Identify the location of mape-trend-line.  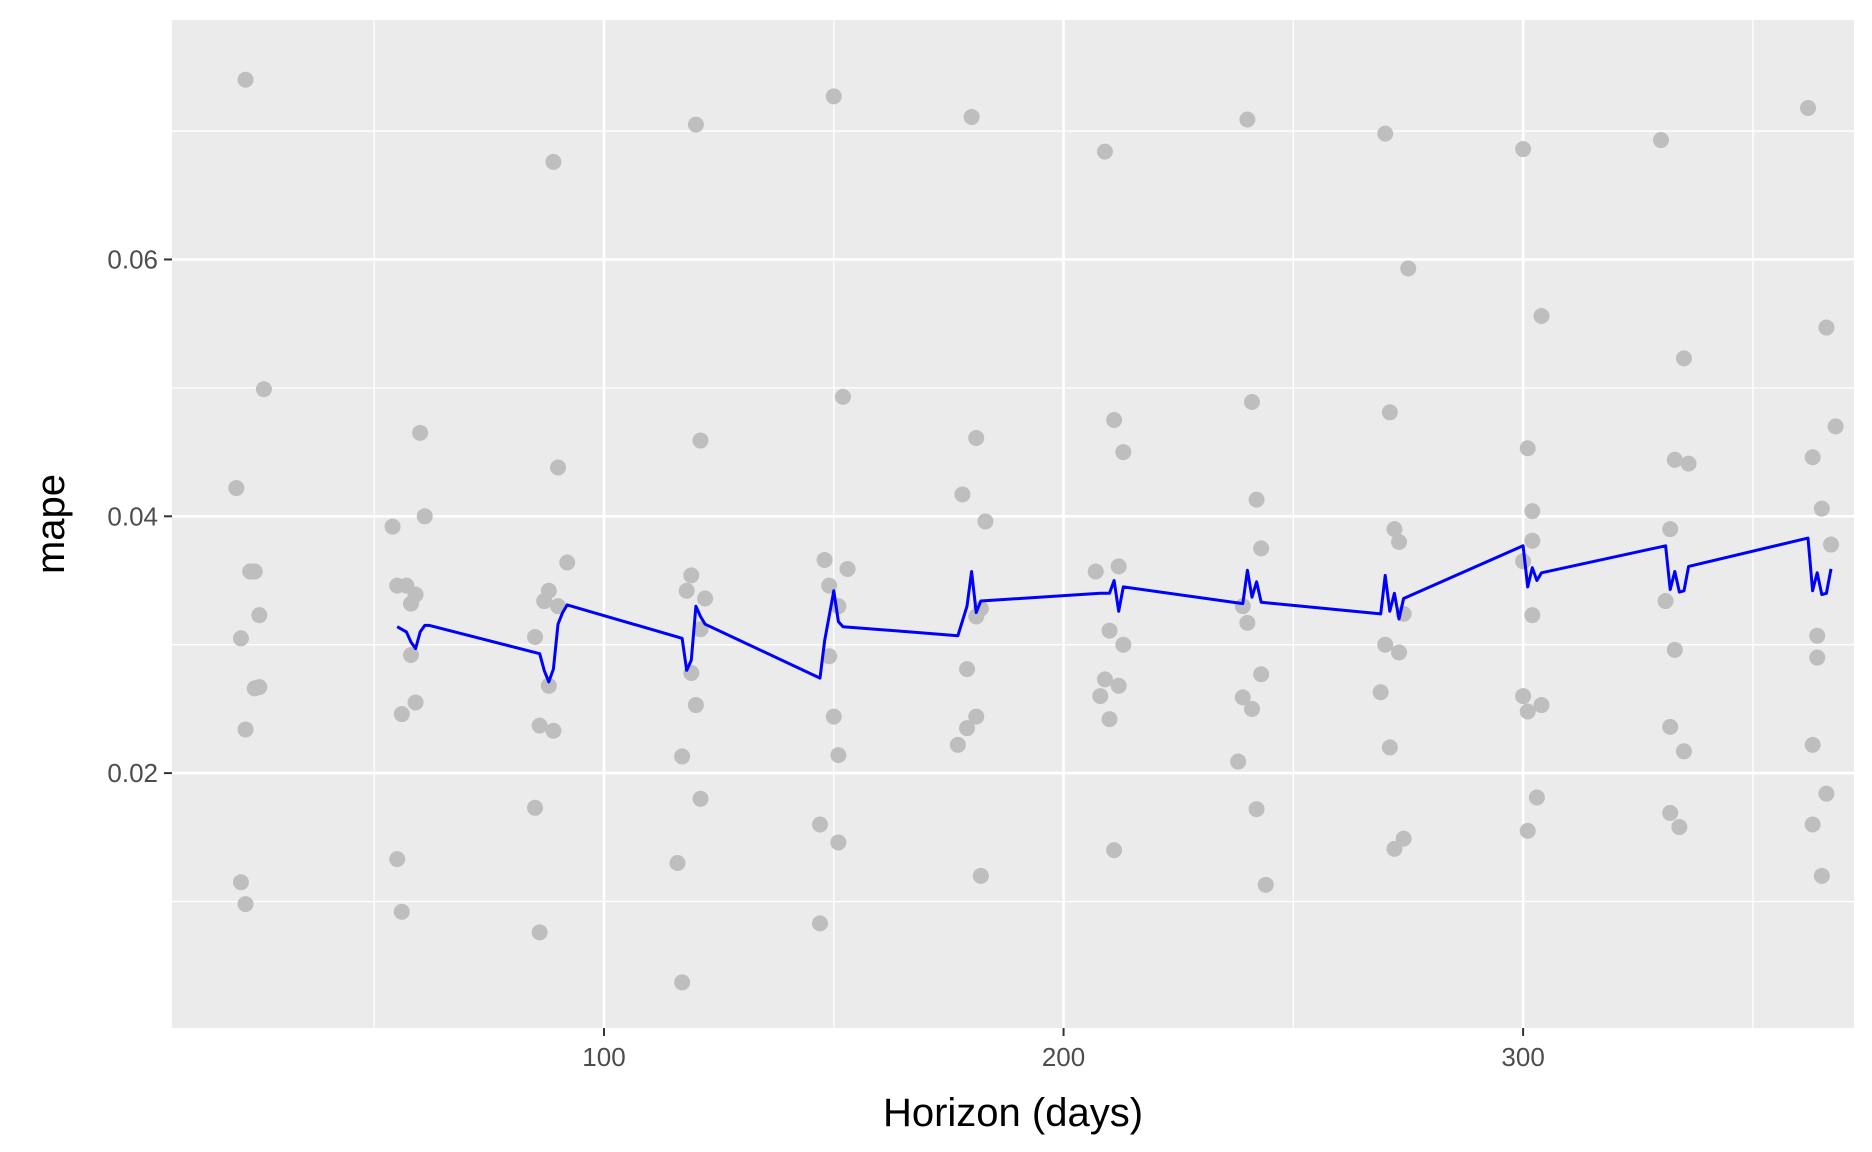
(1114, 610).